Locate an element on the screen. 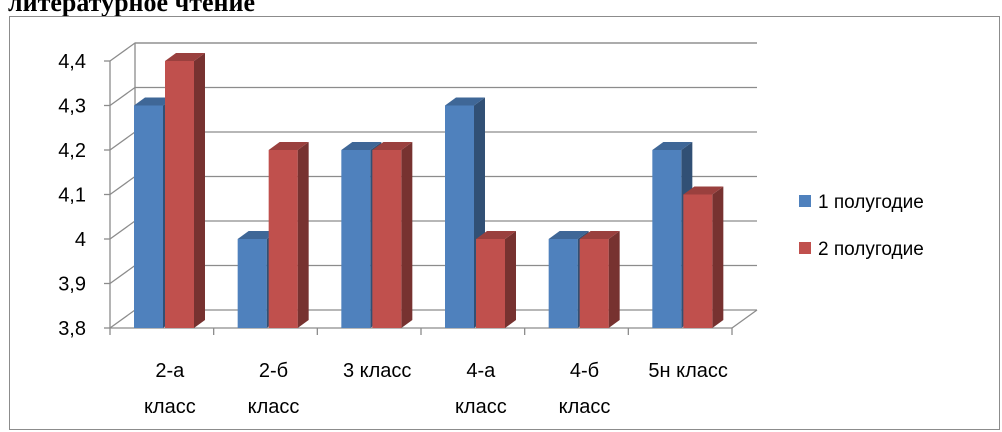  y-tick-label: 4,4 is located at coordinates (72, 62).